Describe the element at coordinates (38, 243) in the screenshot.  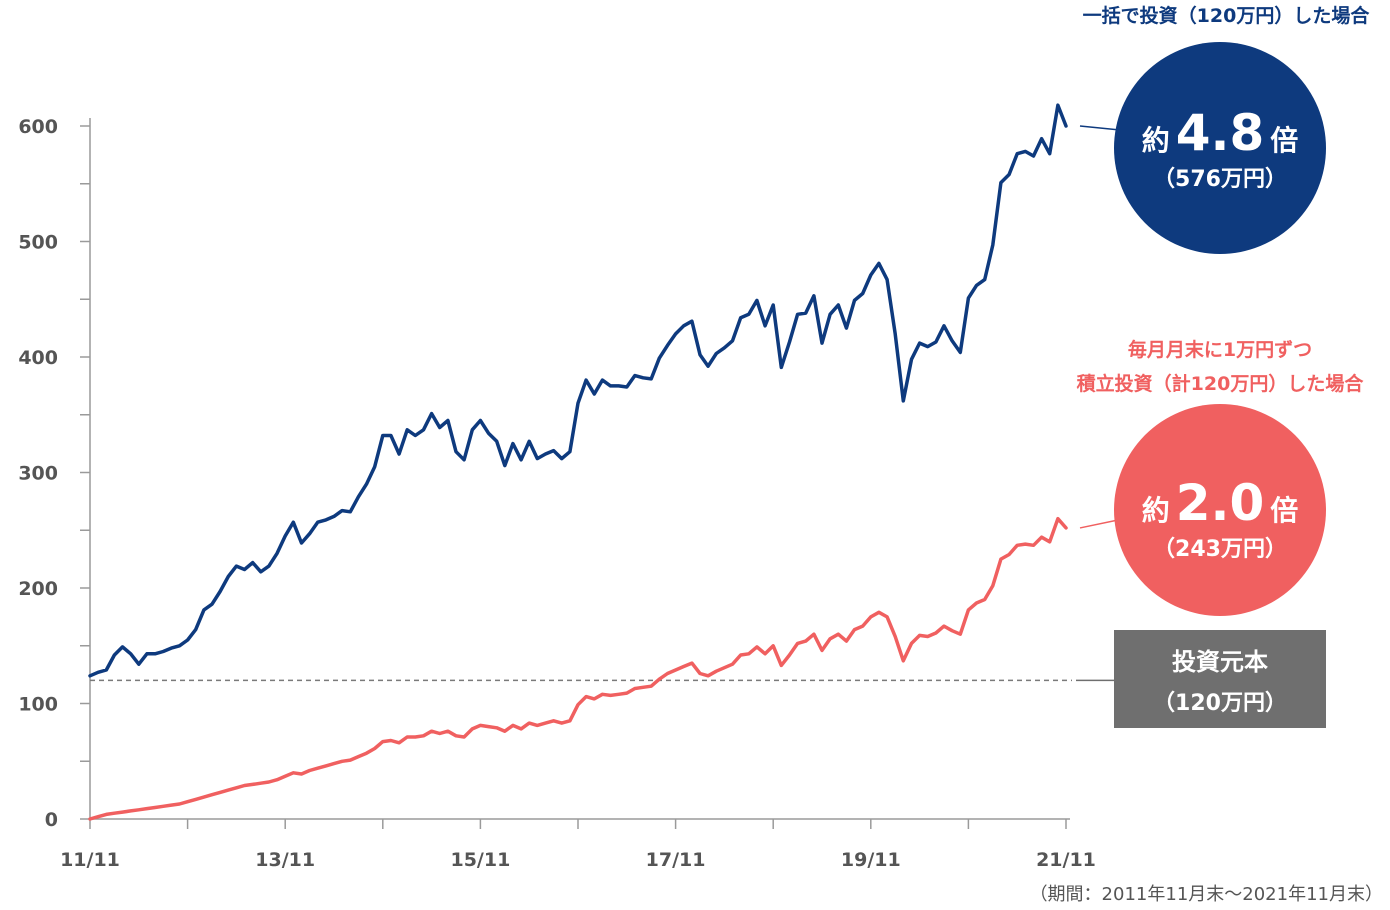
I see `y-tick-label: 500` at that location.